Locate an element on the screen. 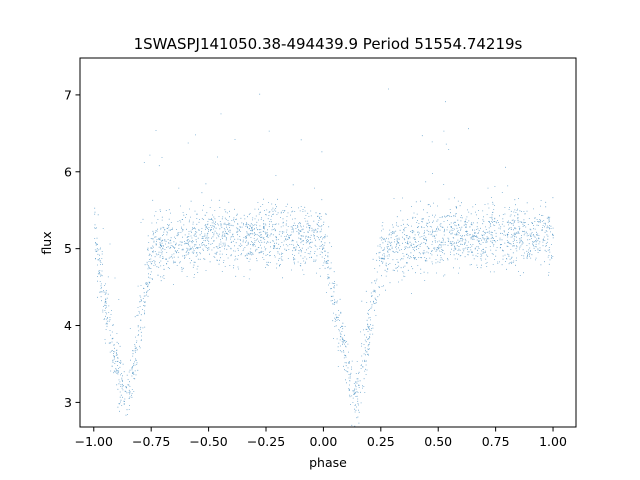 The width and height of the screenshot is (640, 480). y-tick-label: 4 is located at coordinates (68, 325).